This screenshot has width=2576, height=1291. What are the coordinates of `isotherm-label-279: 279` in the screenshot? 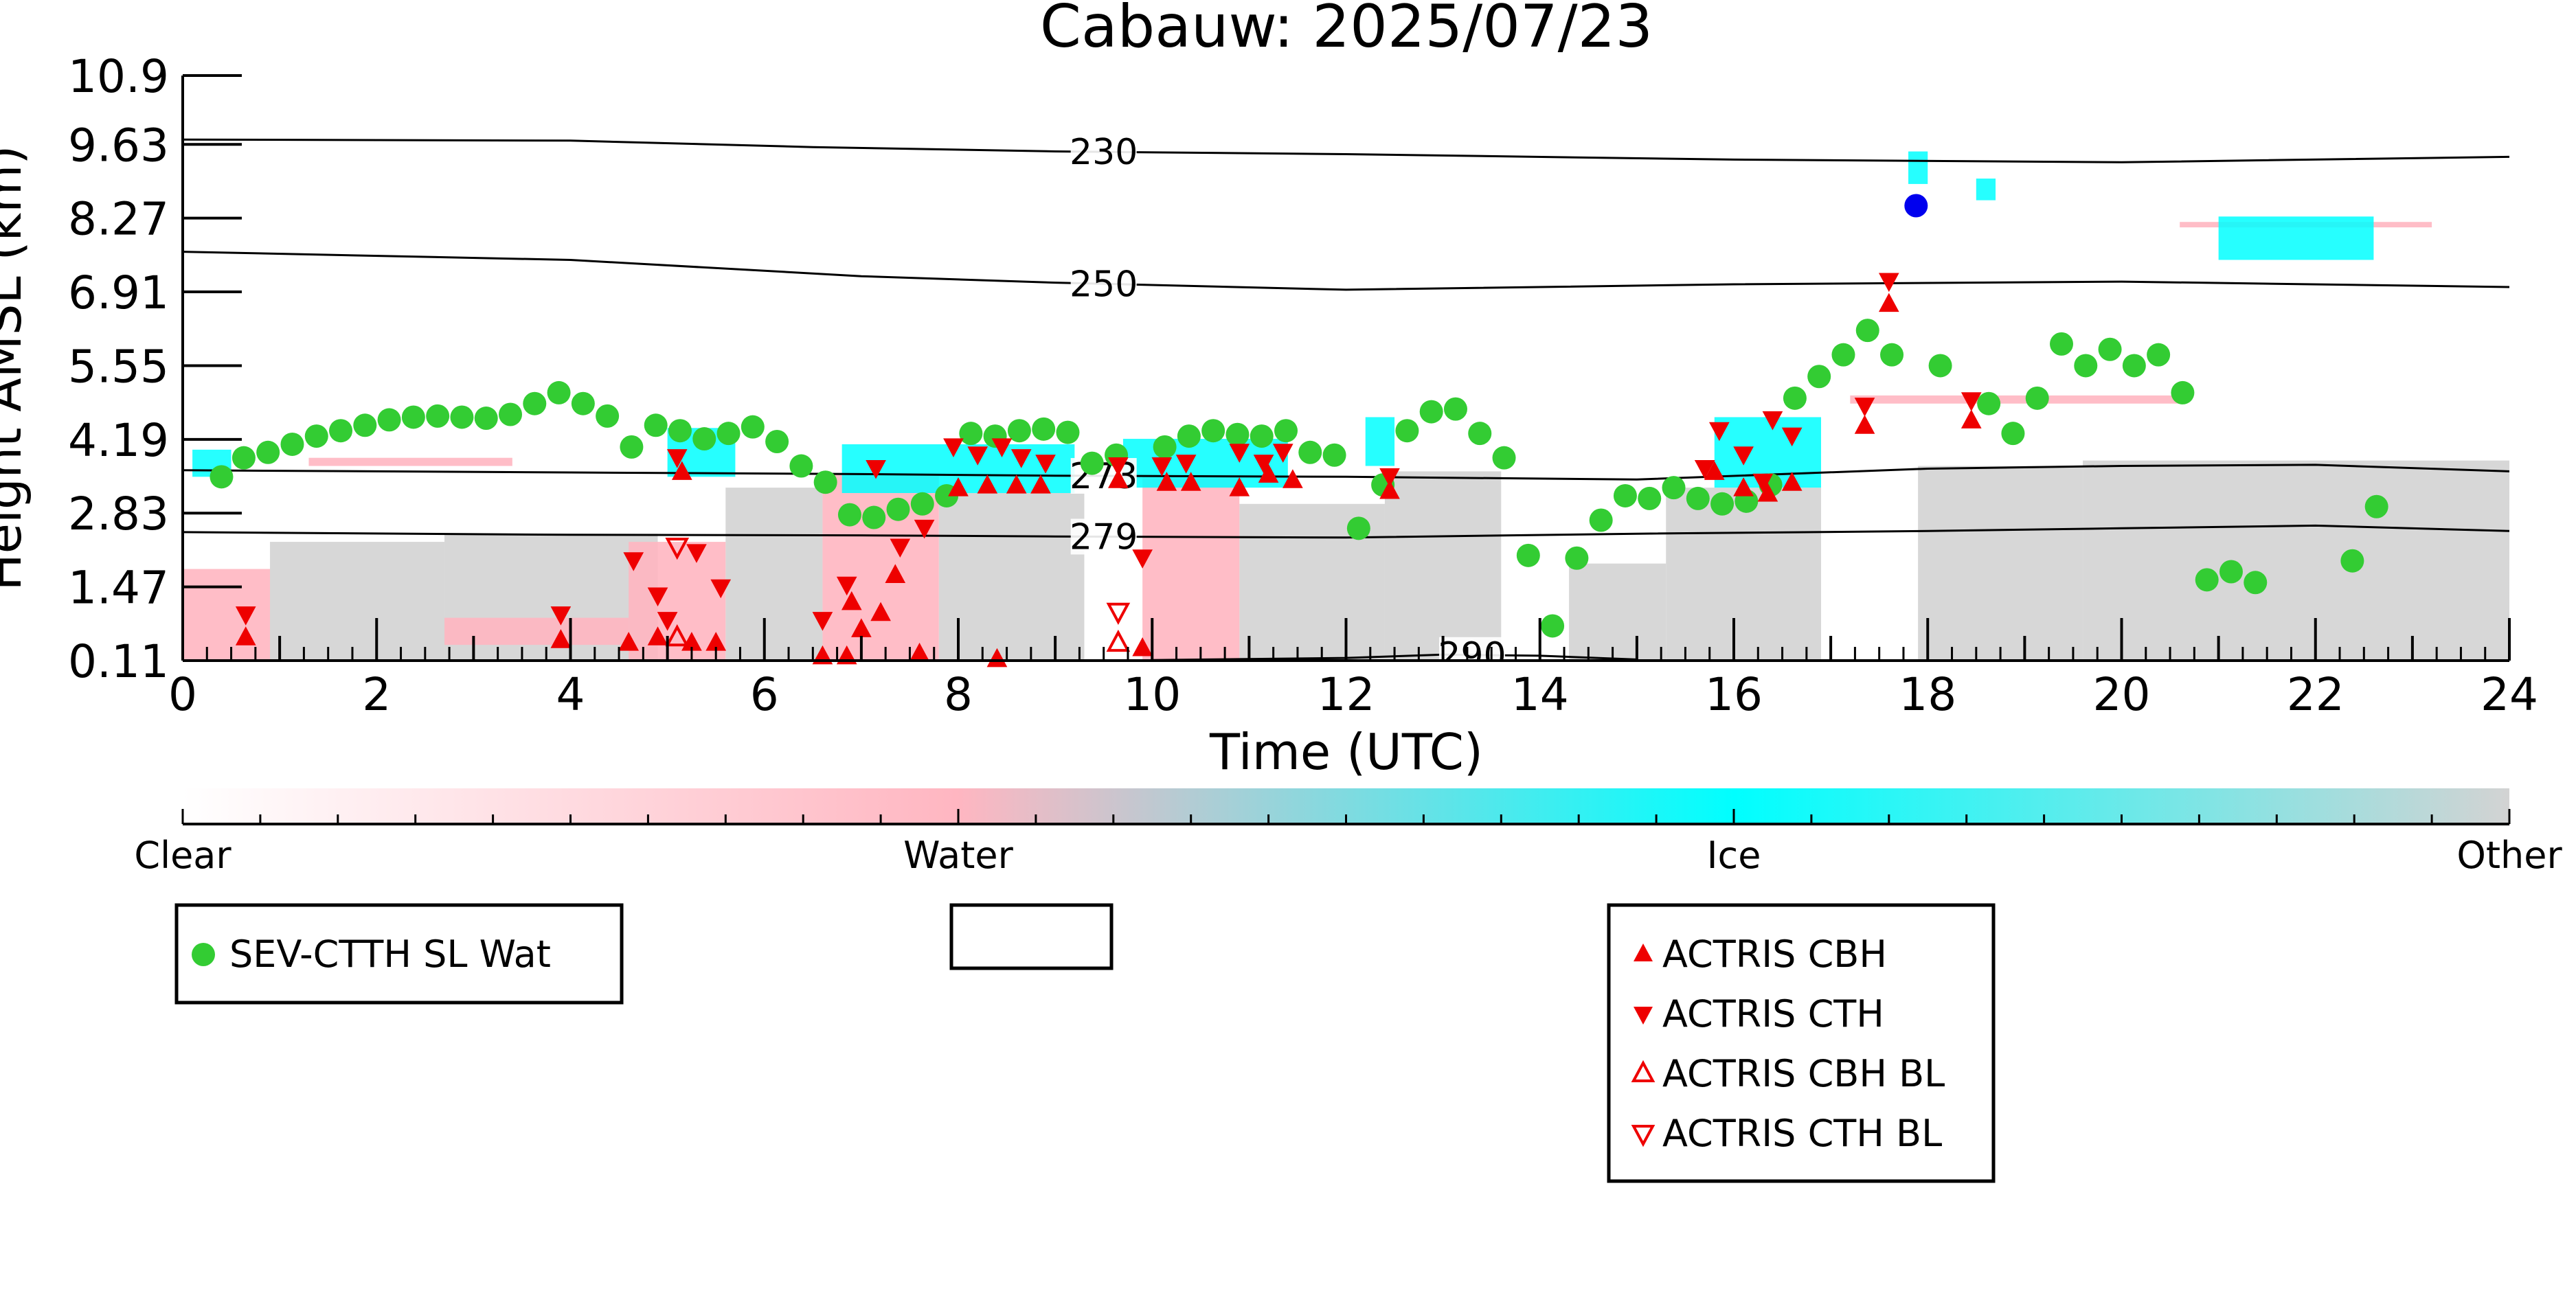 It's located at (1104, 537).